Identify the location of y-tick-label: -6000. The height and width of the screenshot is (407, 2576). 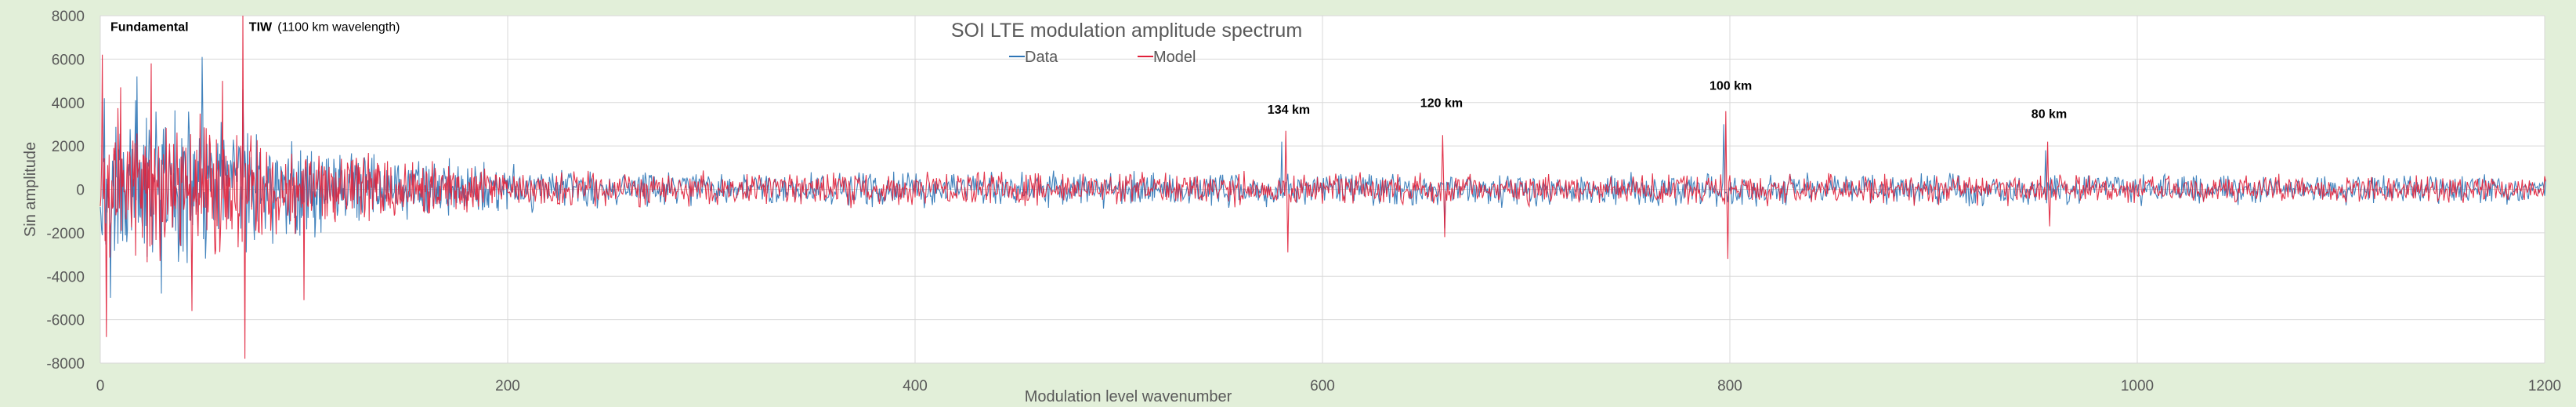
(65, 321).